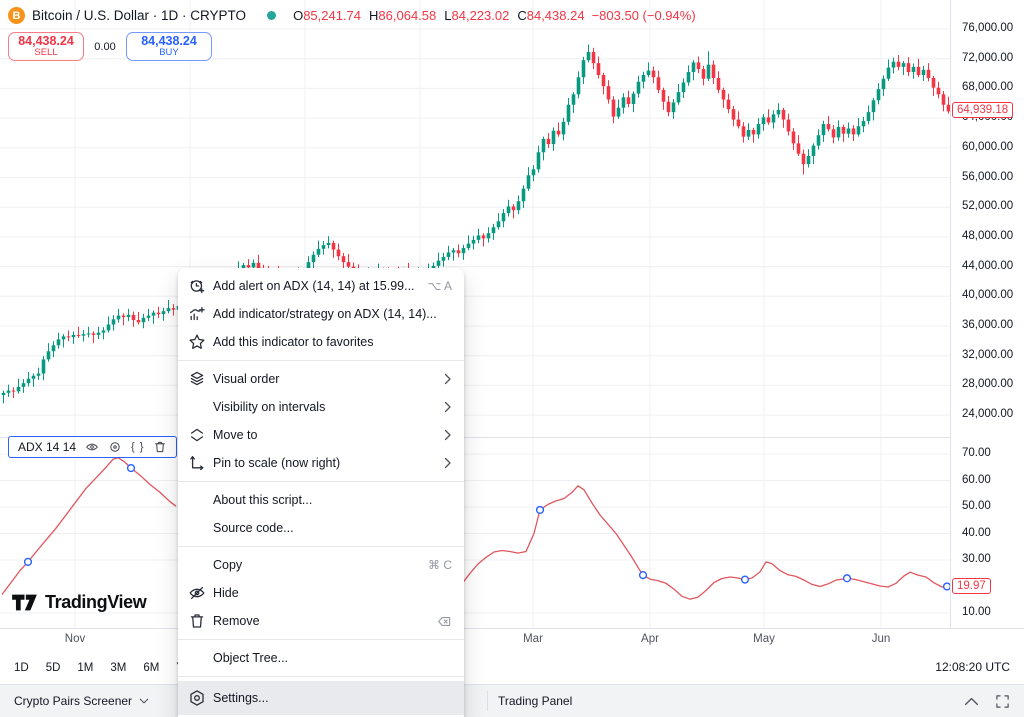  I want to click on price-tick: 56,000.00, so click(988, 176).